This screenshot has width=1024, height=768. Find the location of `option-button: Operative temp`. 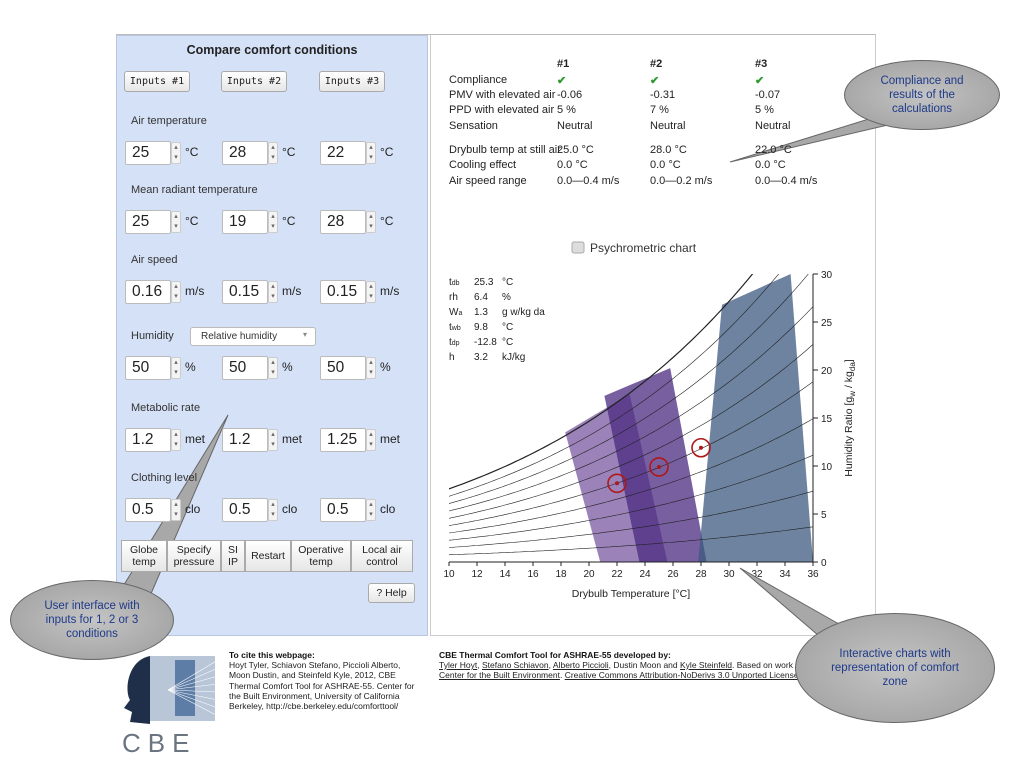

option-button: Operative temp is located at coordinates (321, 556).